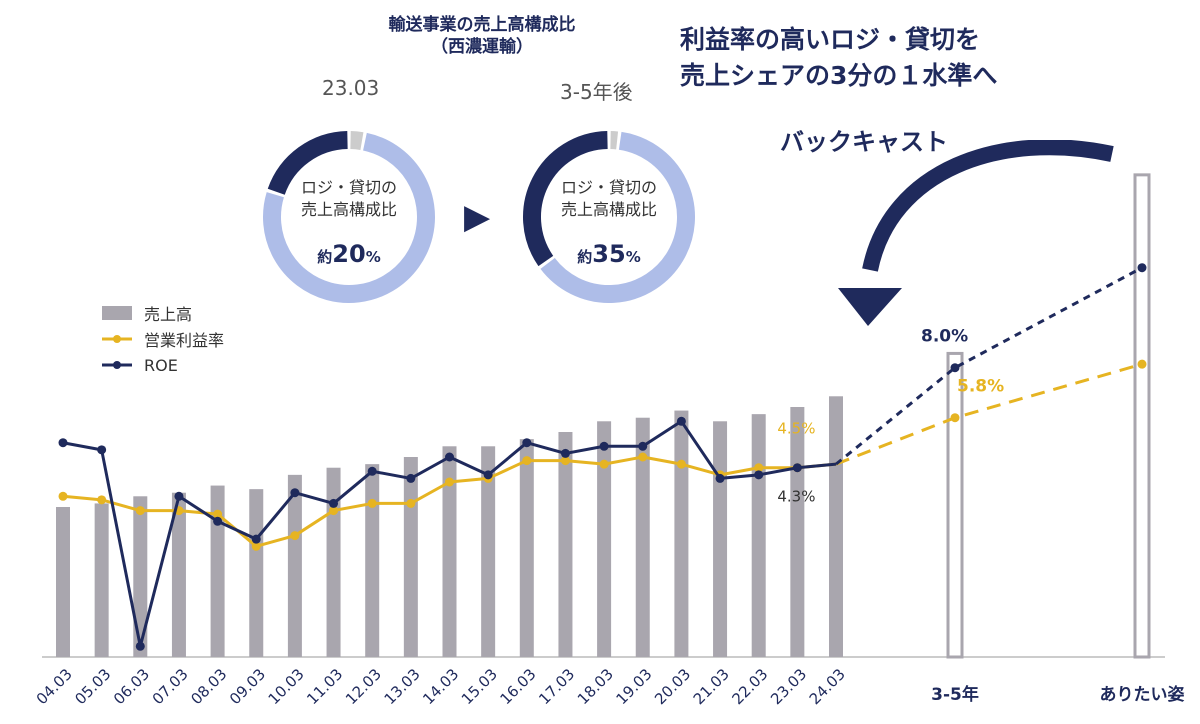 The width and height of the screenshot is (1200, 724). I want to click on sales-bar-19.03, so click(642, 537).